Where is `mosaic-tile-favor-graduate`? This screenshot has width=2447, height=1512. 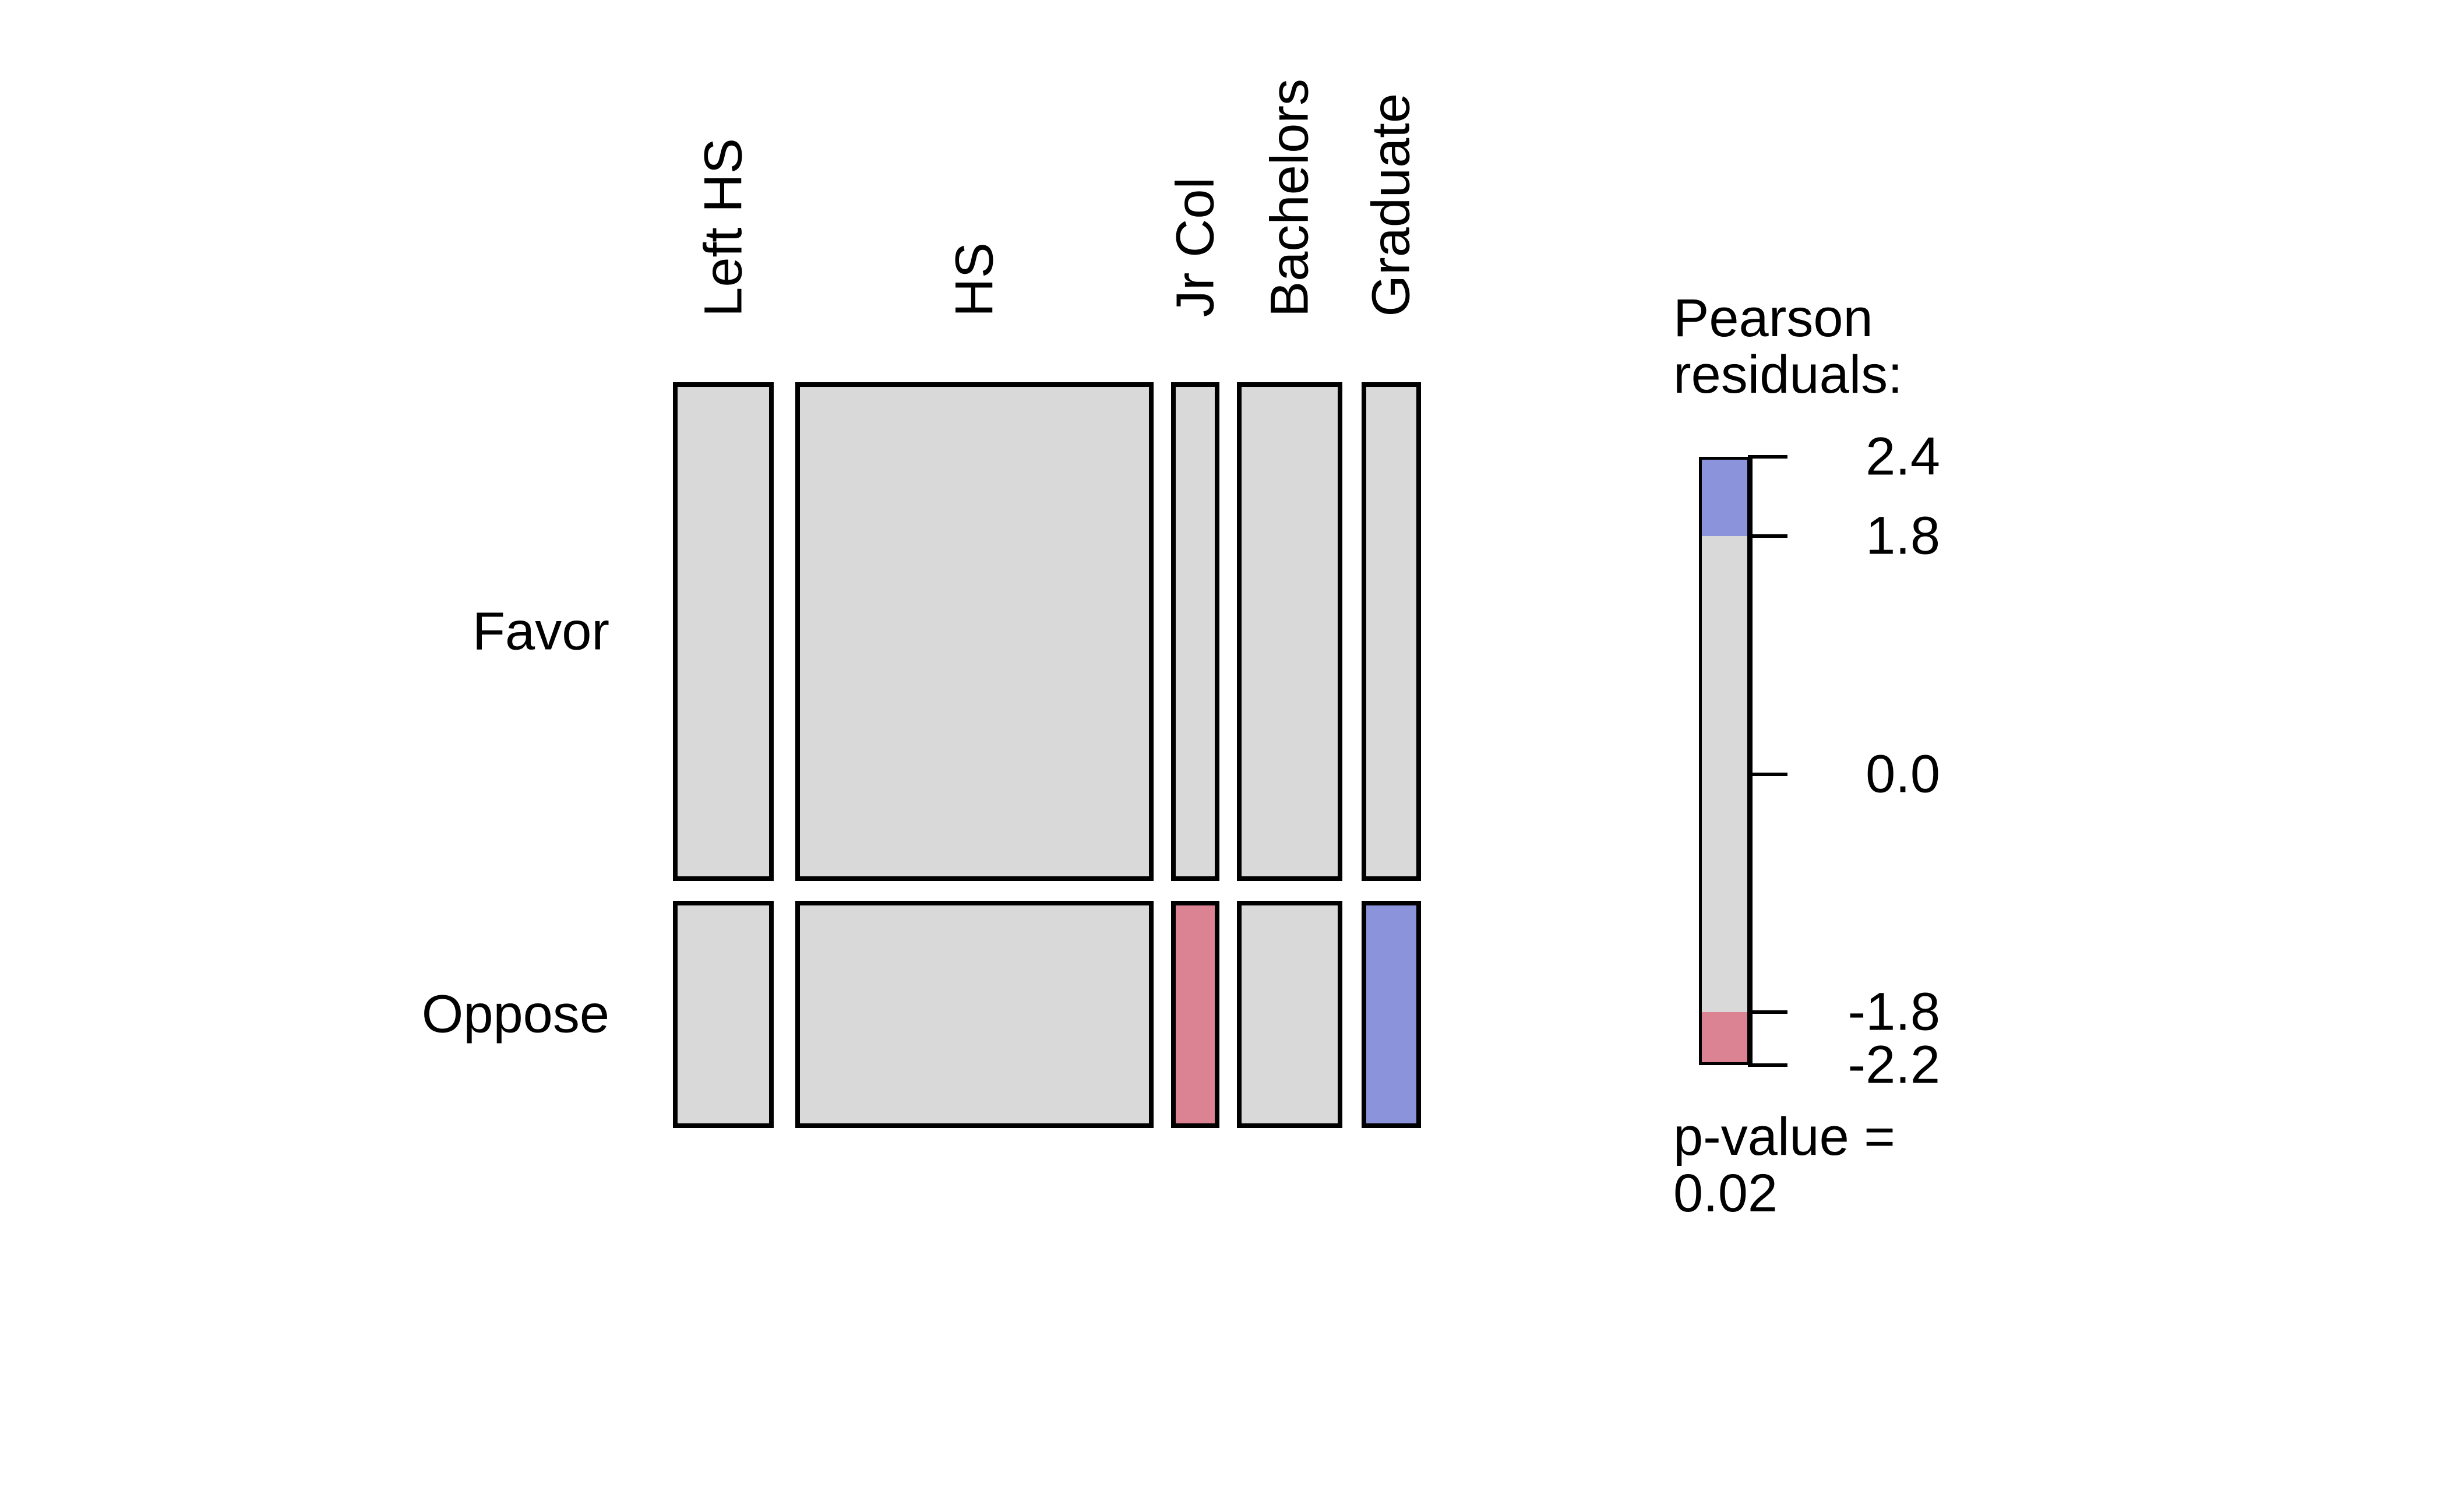
mosaic-tile-favor-graduate is located at coordinates (1391, 631).